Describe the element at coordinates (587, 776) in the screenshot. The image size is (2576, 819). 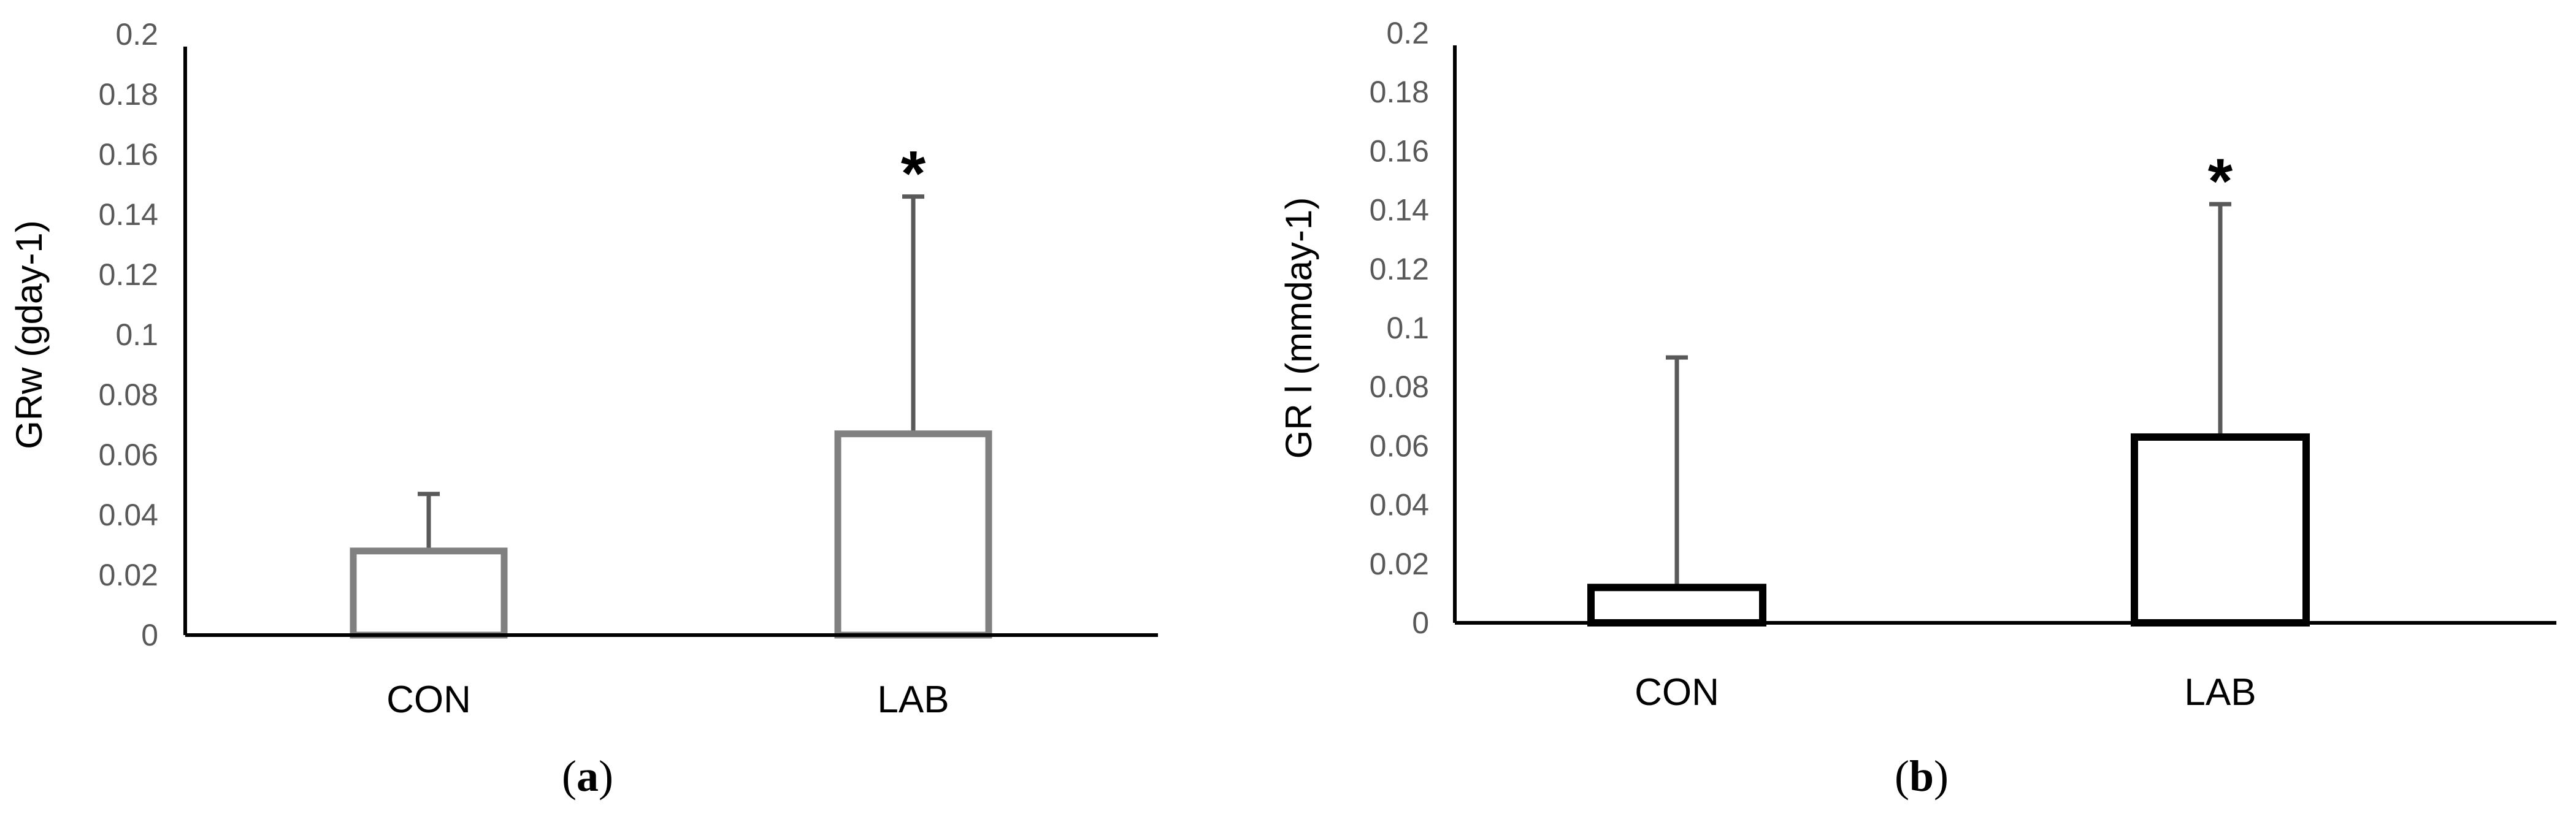
I see `panel-label: (a)` at that location.